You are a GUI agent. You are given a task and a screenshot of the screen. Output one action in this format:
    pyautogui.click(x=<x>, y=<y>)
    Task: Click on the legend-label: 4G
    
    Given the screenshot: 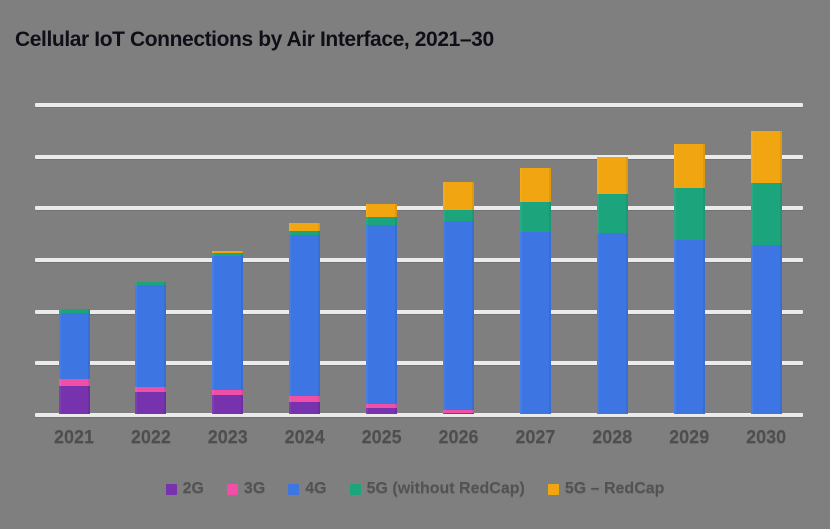 What is the action you would take?
    pyautogui.click(x=316, y=488)
    